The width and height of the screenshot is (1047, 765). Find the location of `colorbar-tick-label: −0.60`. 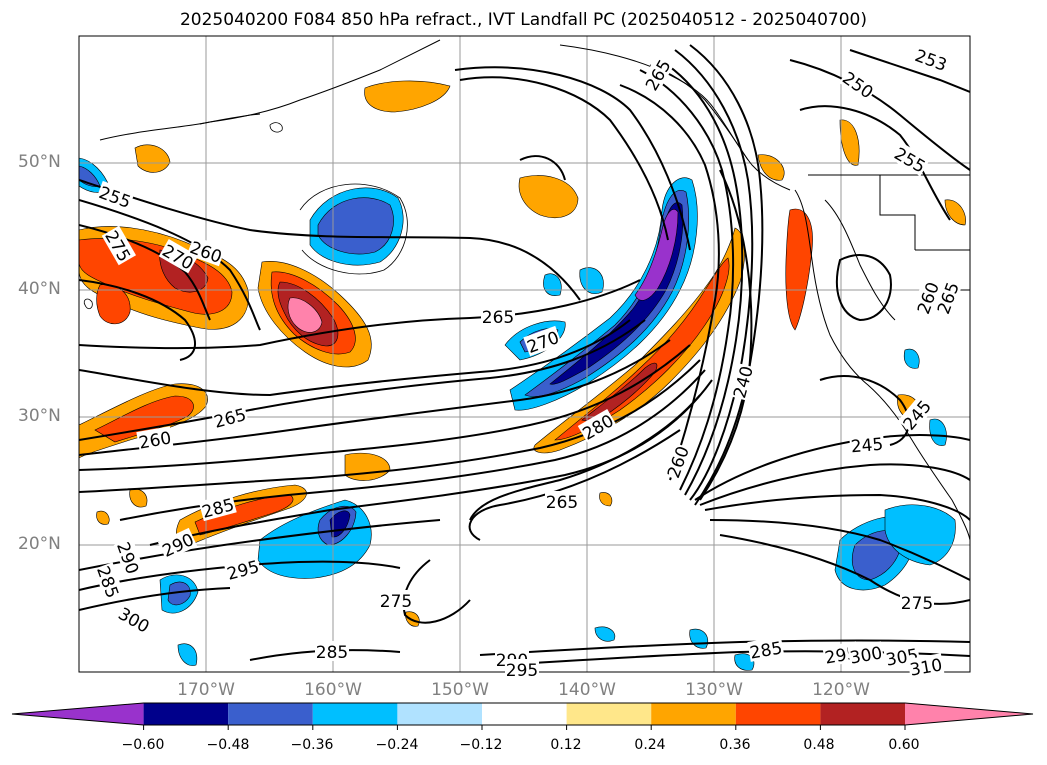

colorbar-tick-label: −0.60 is located at coordinates (143, 745).